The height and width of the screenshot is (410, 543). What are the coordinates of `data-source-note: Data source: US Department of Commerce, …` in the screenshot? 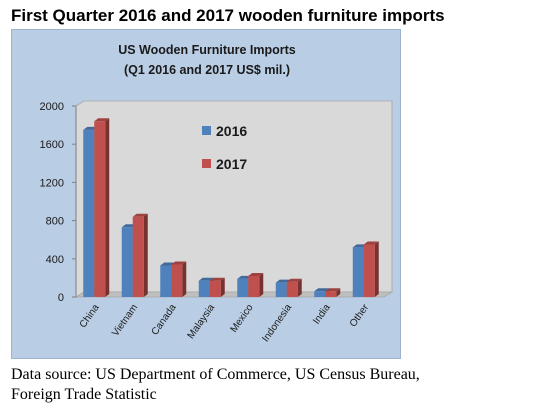 It's located at (276, 385).